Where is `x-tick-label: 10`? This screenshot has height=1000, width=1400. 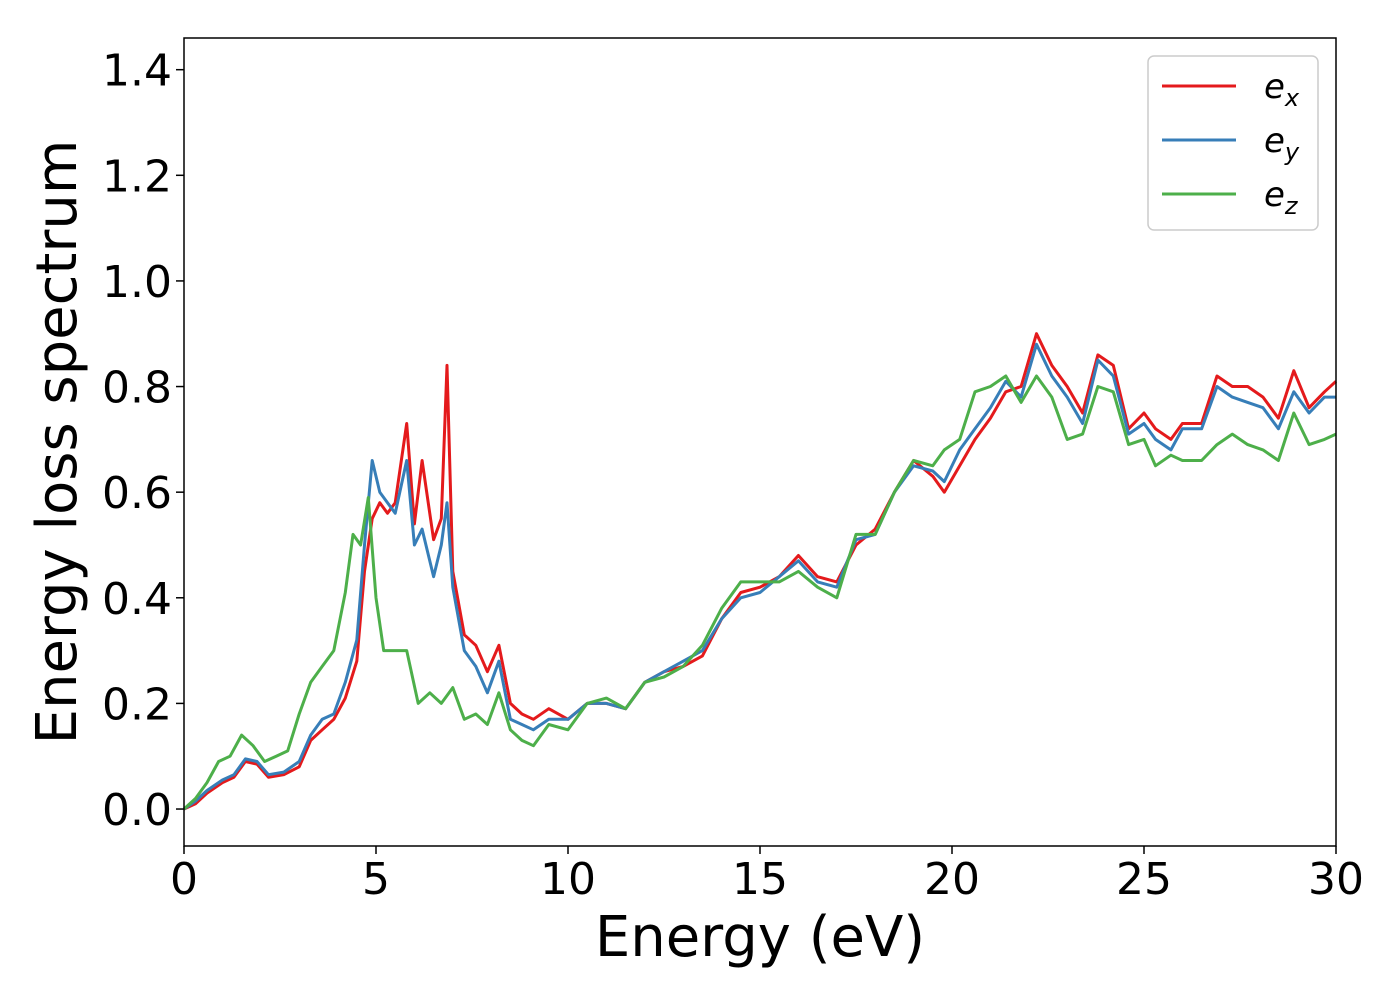 x-tick-label: 10 is located at coordinates (568, 879).